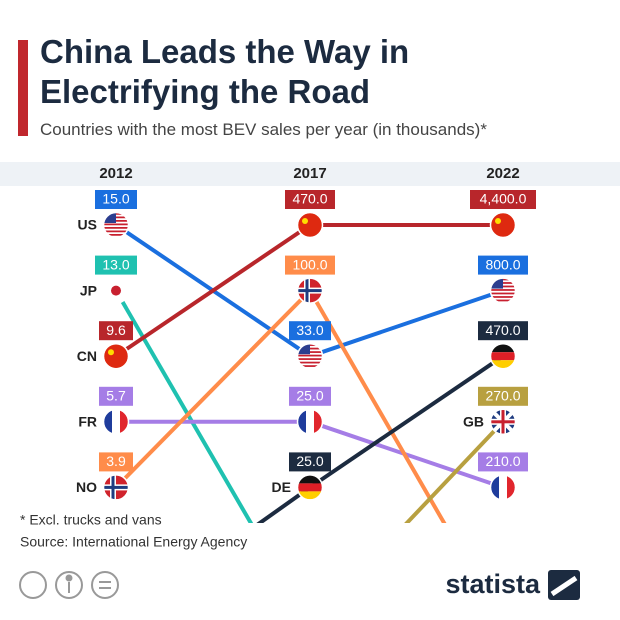 The image size is (620, 620). Describe the element at coordinates (87, 356) in the screenshot. I see `country-label: CN` at that location.